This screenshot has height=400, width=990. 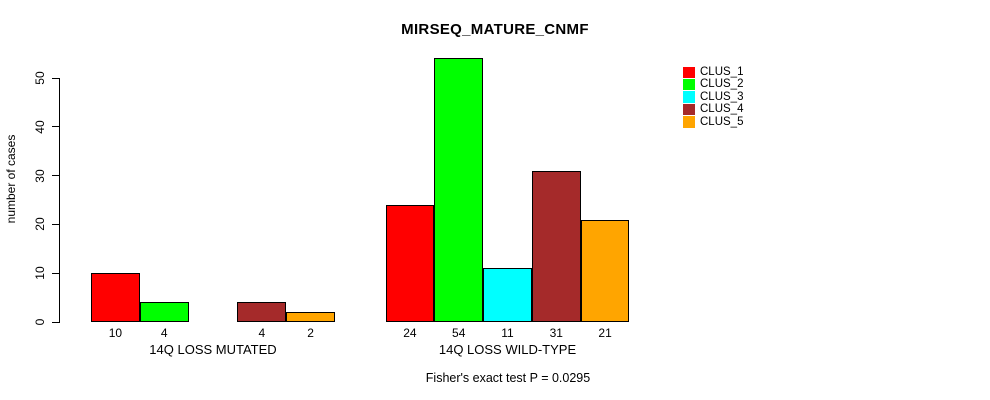 What do you see at coordinates (722, 72) in the screenshot?
I see `legend-label: CLUS_1` at bounding box center [722, 72].